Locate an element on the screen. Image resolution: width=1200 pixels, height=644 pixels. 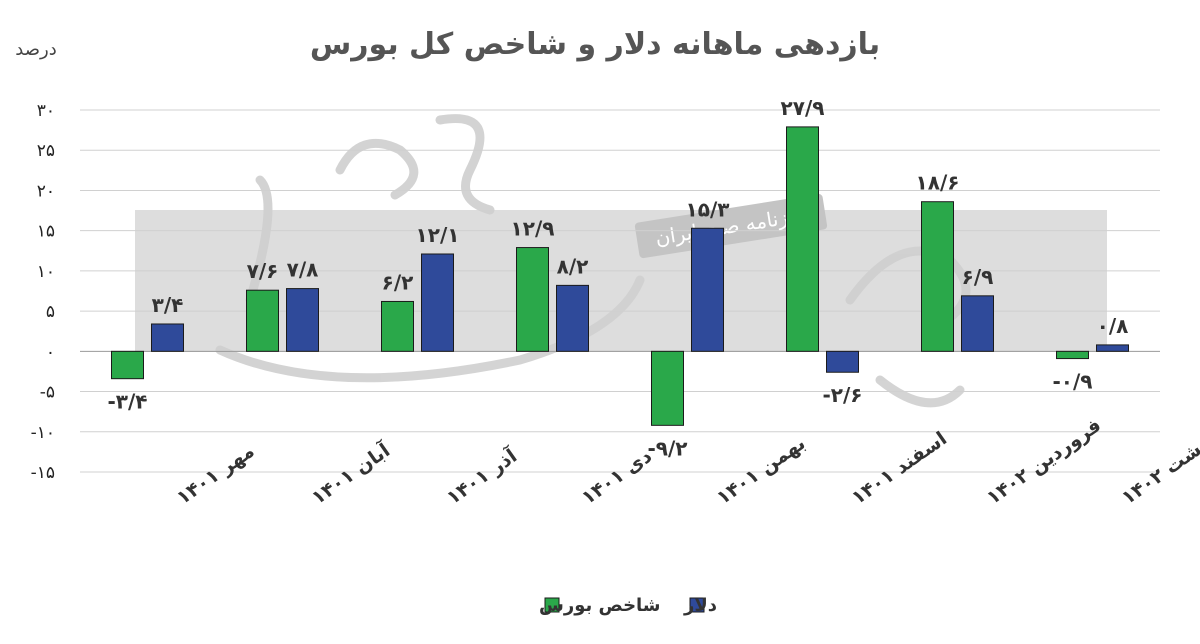
x-tick-label: اسفند ۱۴۰۱ is located at coordinates (899, 468).